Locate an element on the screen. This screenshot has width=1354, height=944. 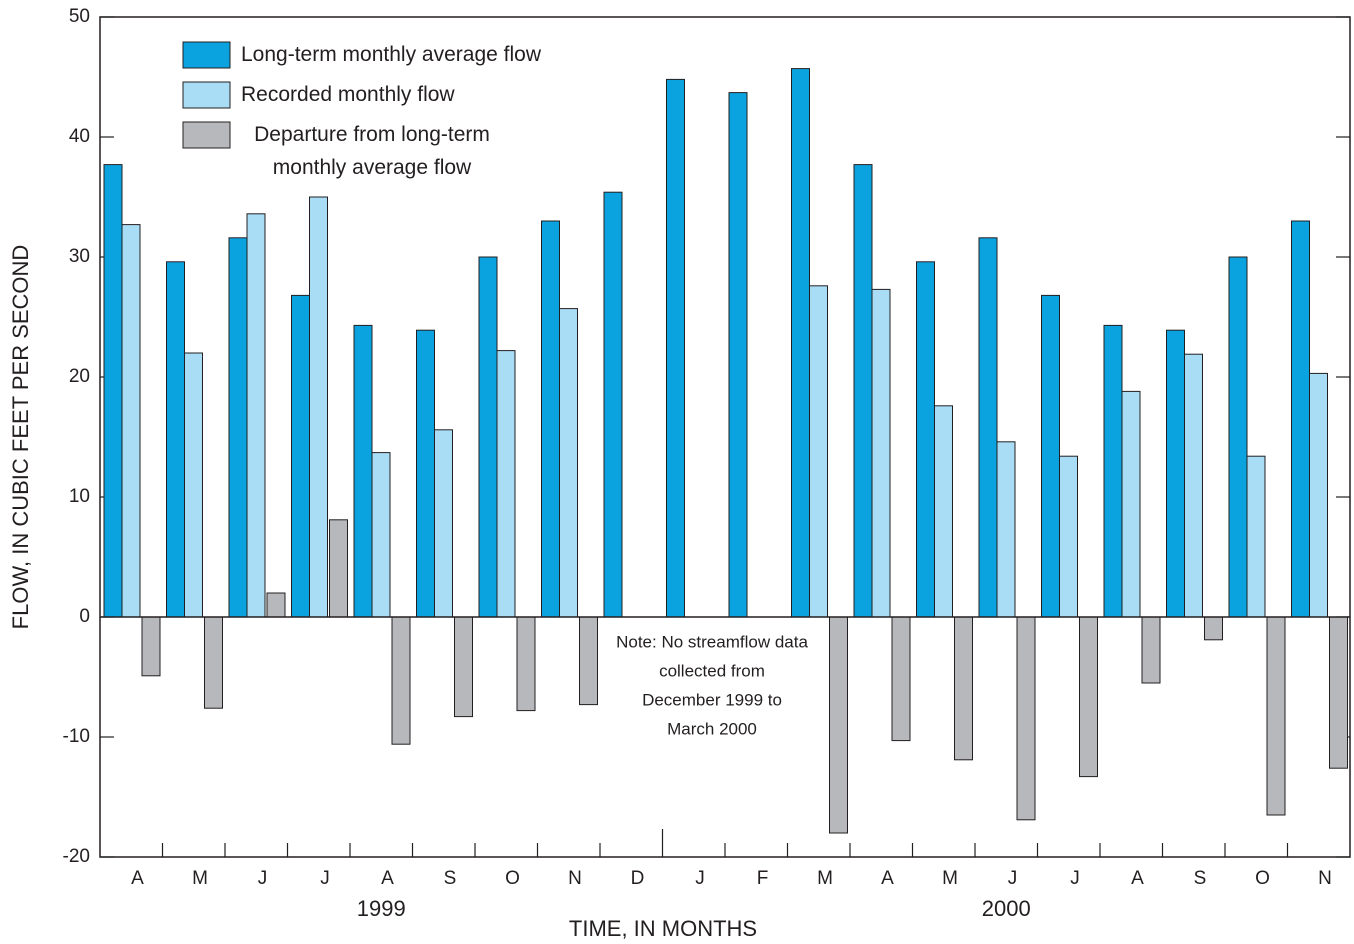
y-tick-label: -20 is located at coordinates (76, 856).